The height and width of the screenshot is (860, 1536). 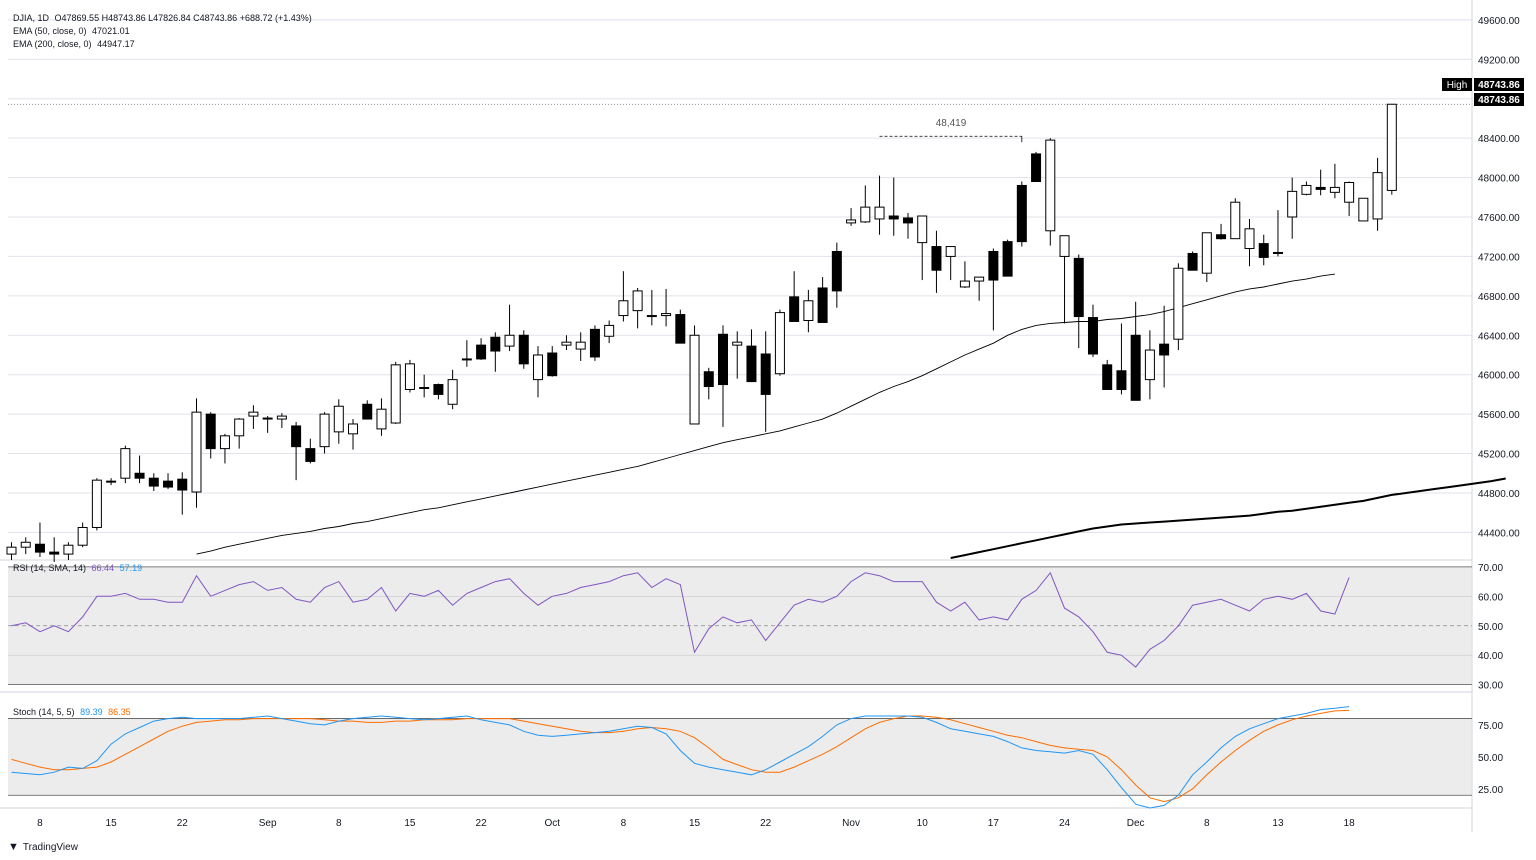 I want to click on last-price-box, so click(x=1499, y=99).